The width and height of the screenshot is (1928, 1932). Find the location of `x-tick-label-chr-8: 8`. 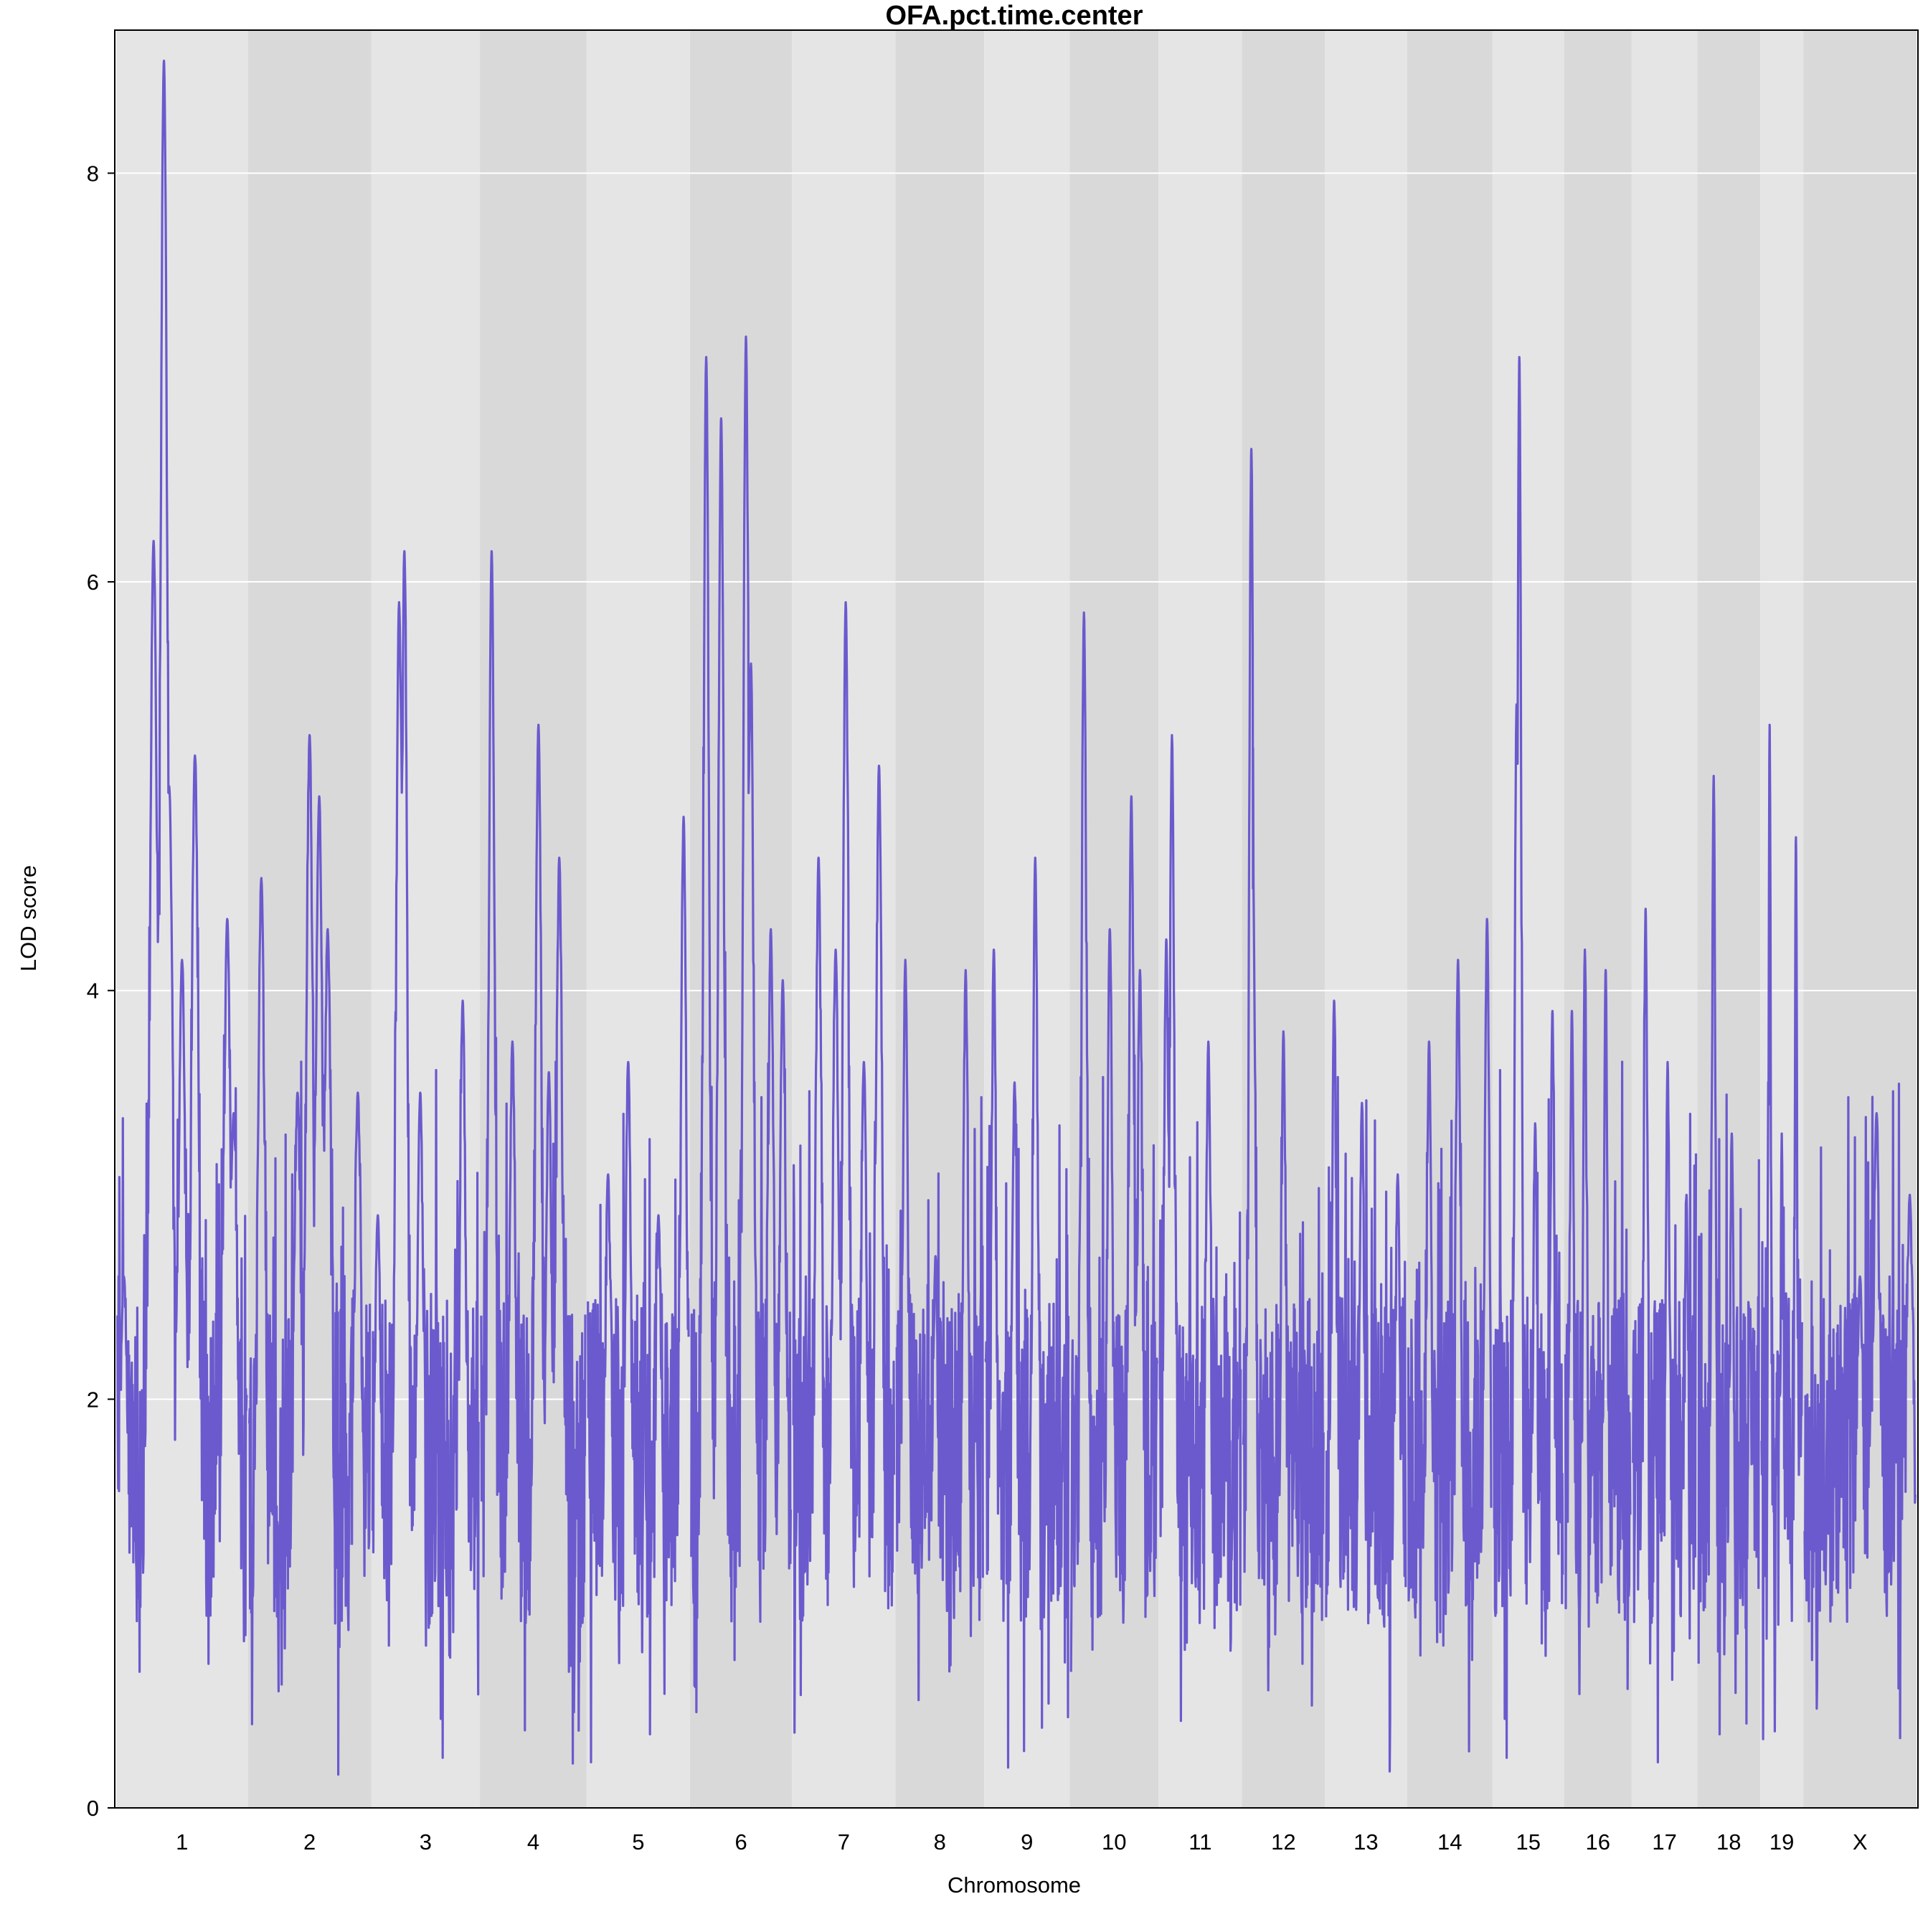

x-tick-label-chr-8: 8 is located at coordinates (940, 1842).